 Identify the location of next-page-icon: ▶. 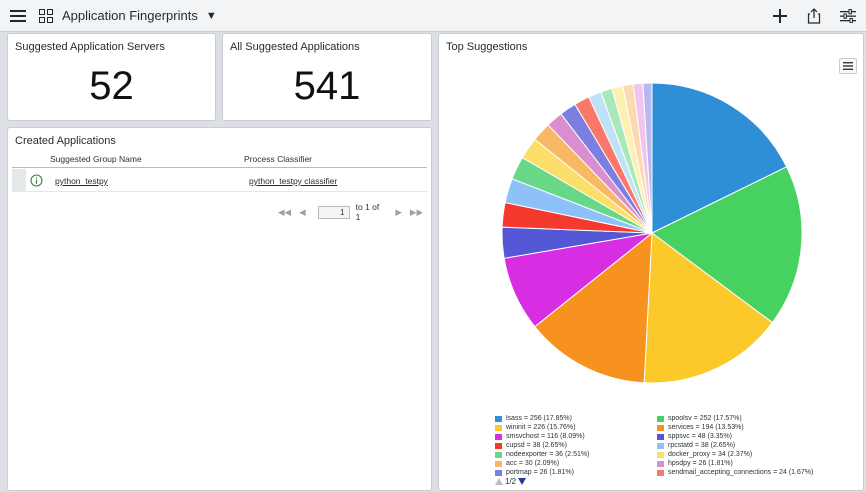
(398, 211).